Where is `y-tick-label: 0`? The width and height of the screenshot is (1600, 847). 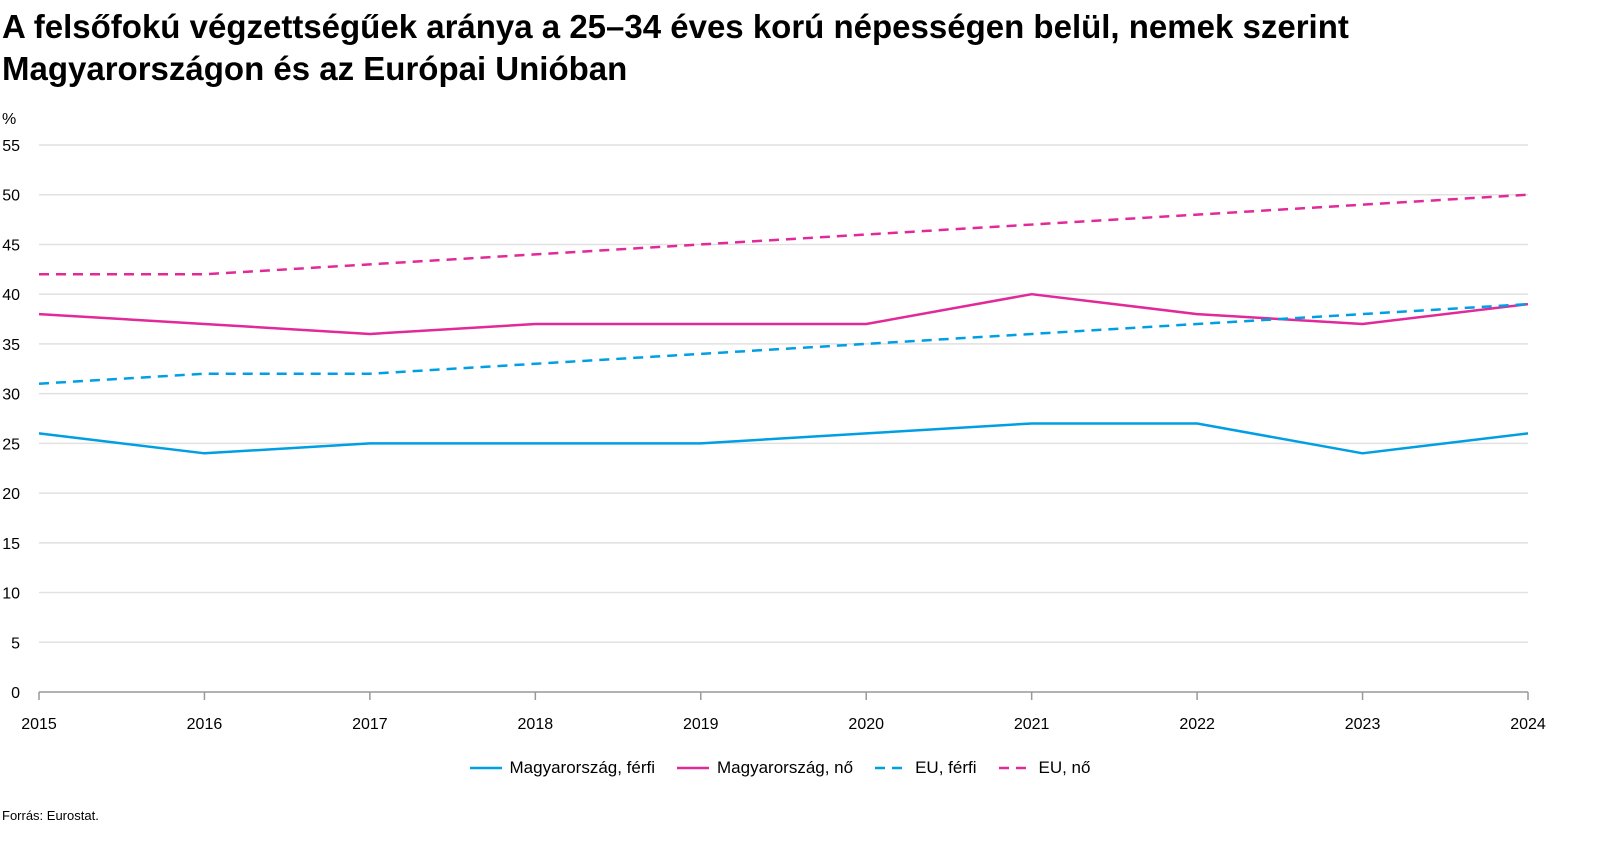
y-tick-label: 0 is located at coordinates (15, 693).